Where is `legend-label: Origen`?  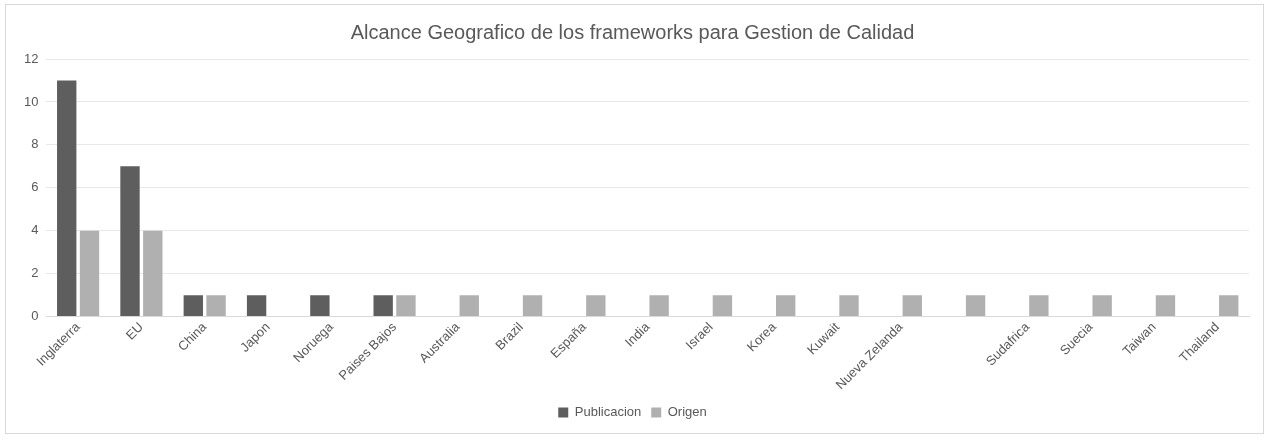
legend-label: Origen is located at coordinates (687, 412).